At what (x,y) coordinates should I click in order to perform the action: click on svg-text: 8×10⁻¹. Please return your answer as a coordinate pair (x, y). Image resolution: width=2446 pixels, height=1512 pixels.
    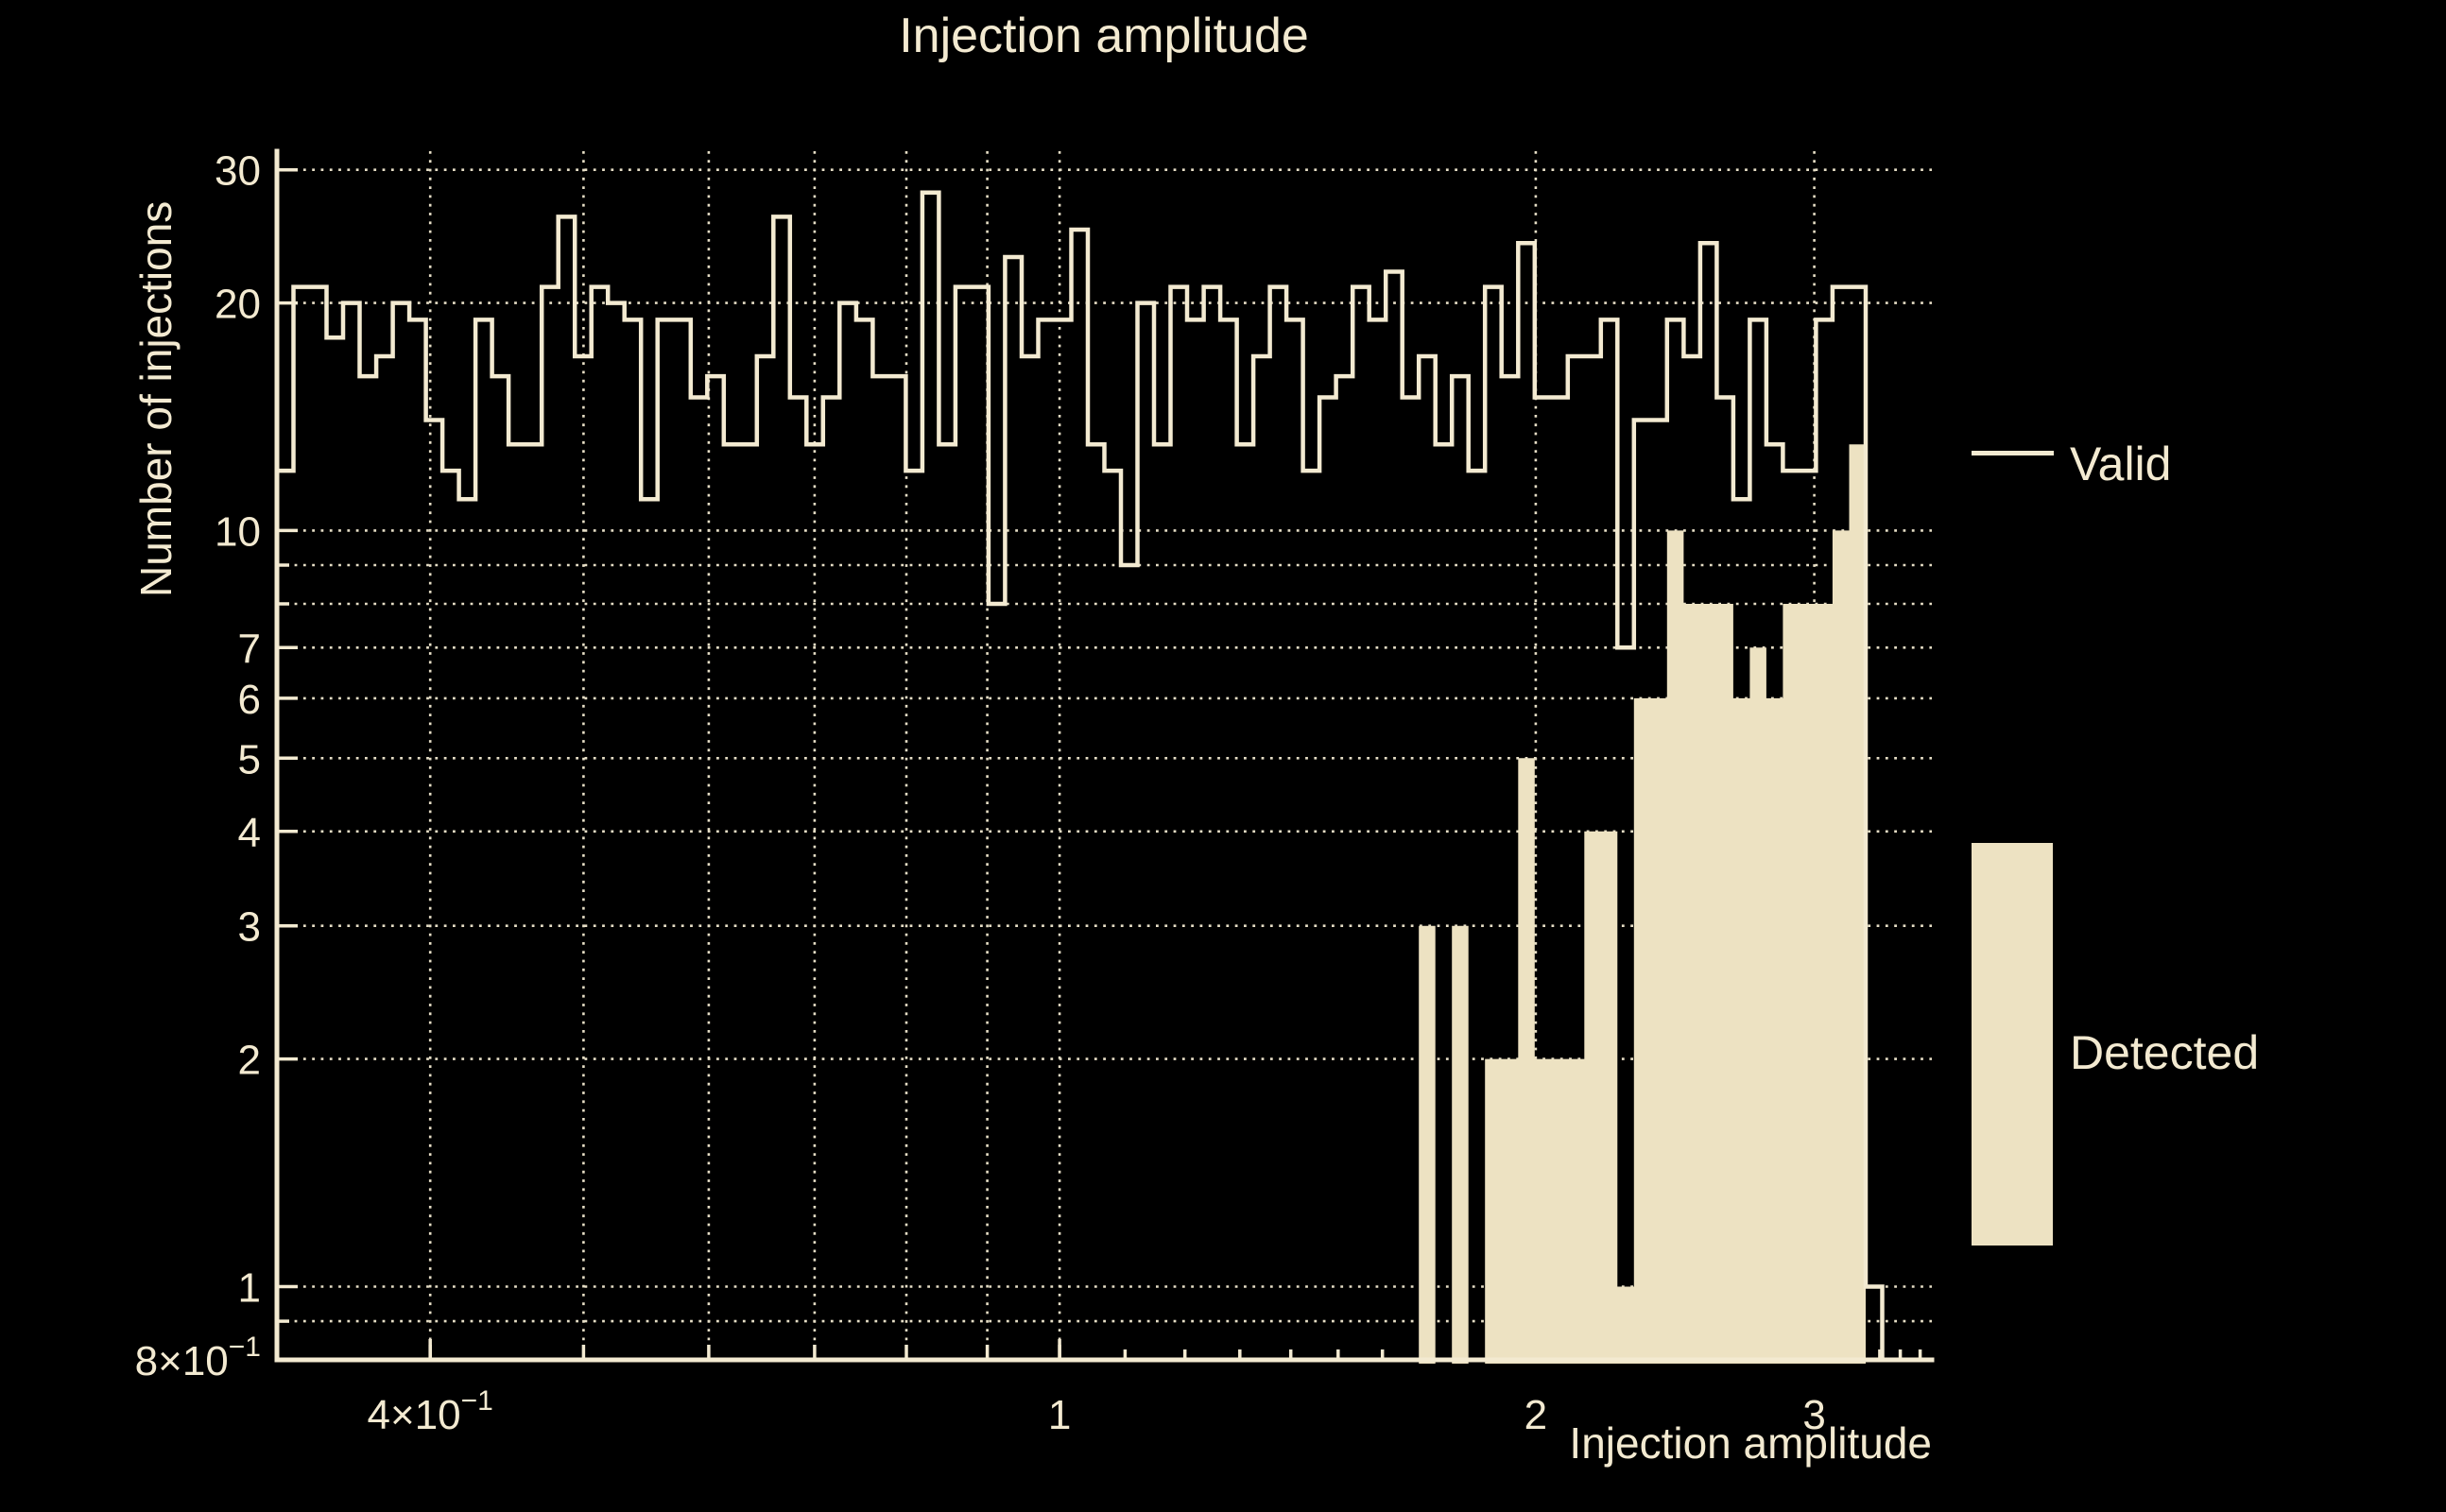
    Looking at the image, I should click on (198, 1358).